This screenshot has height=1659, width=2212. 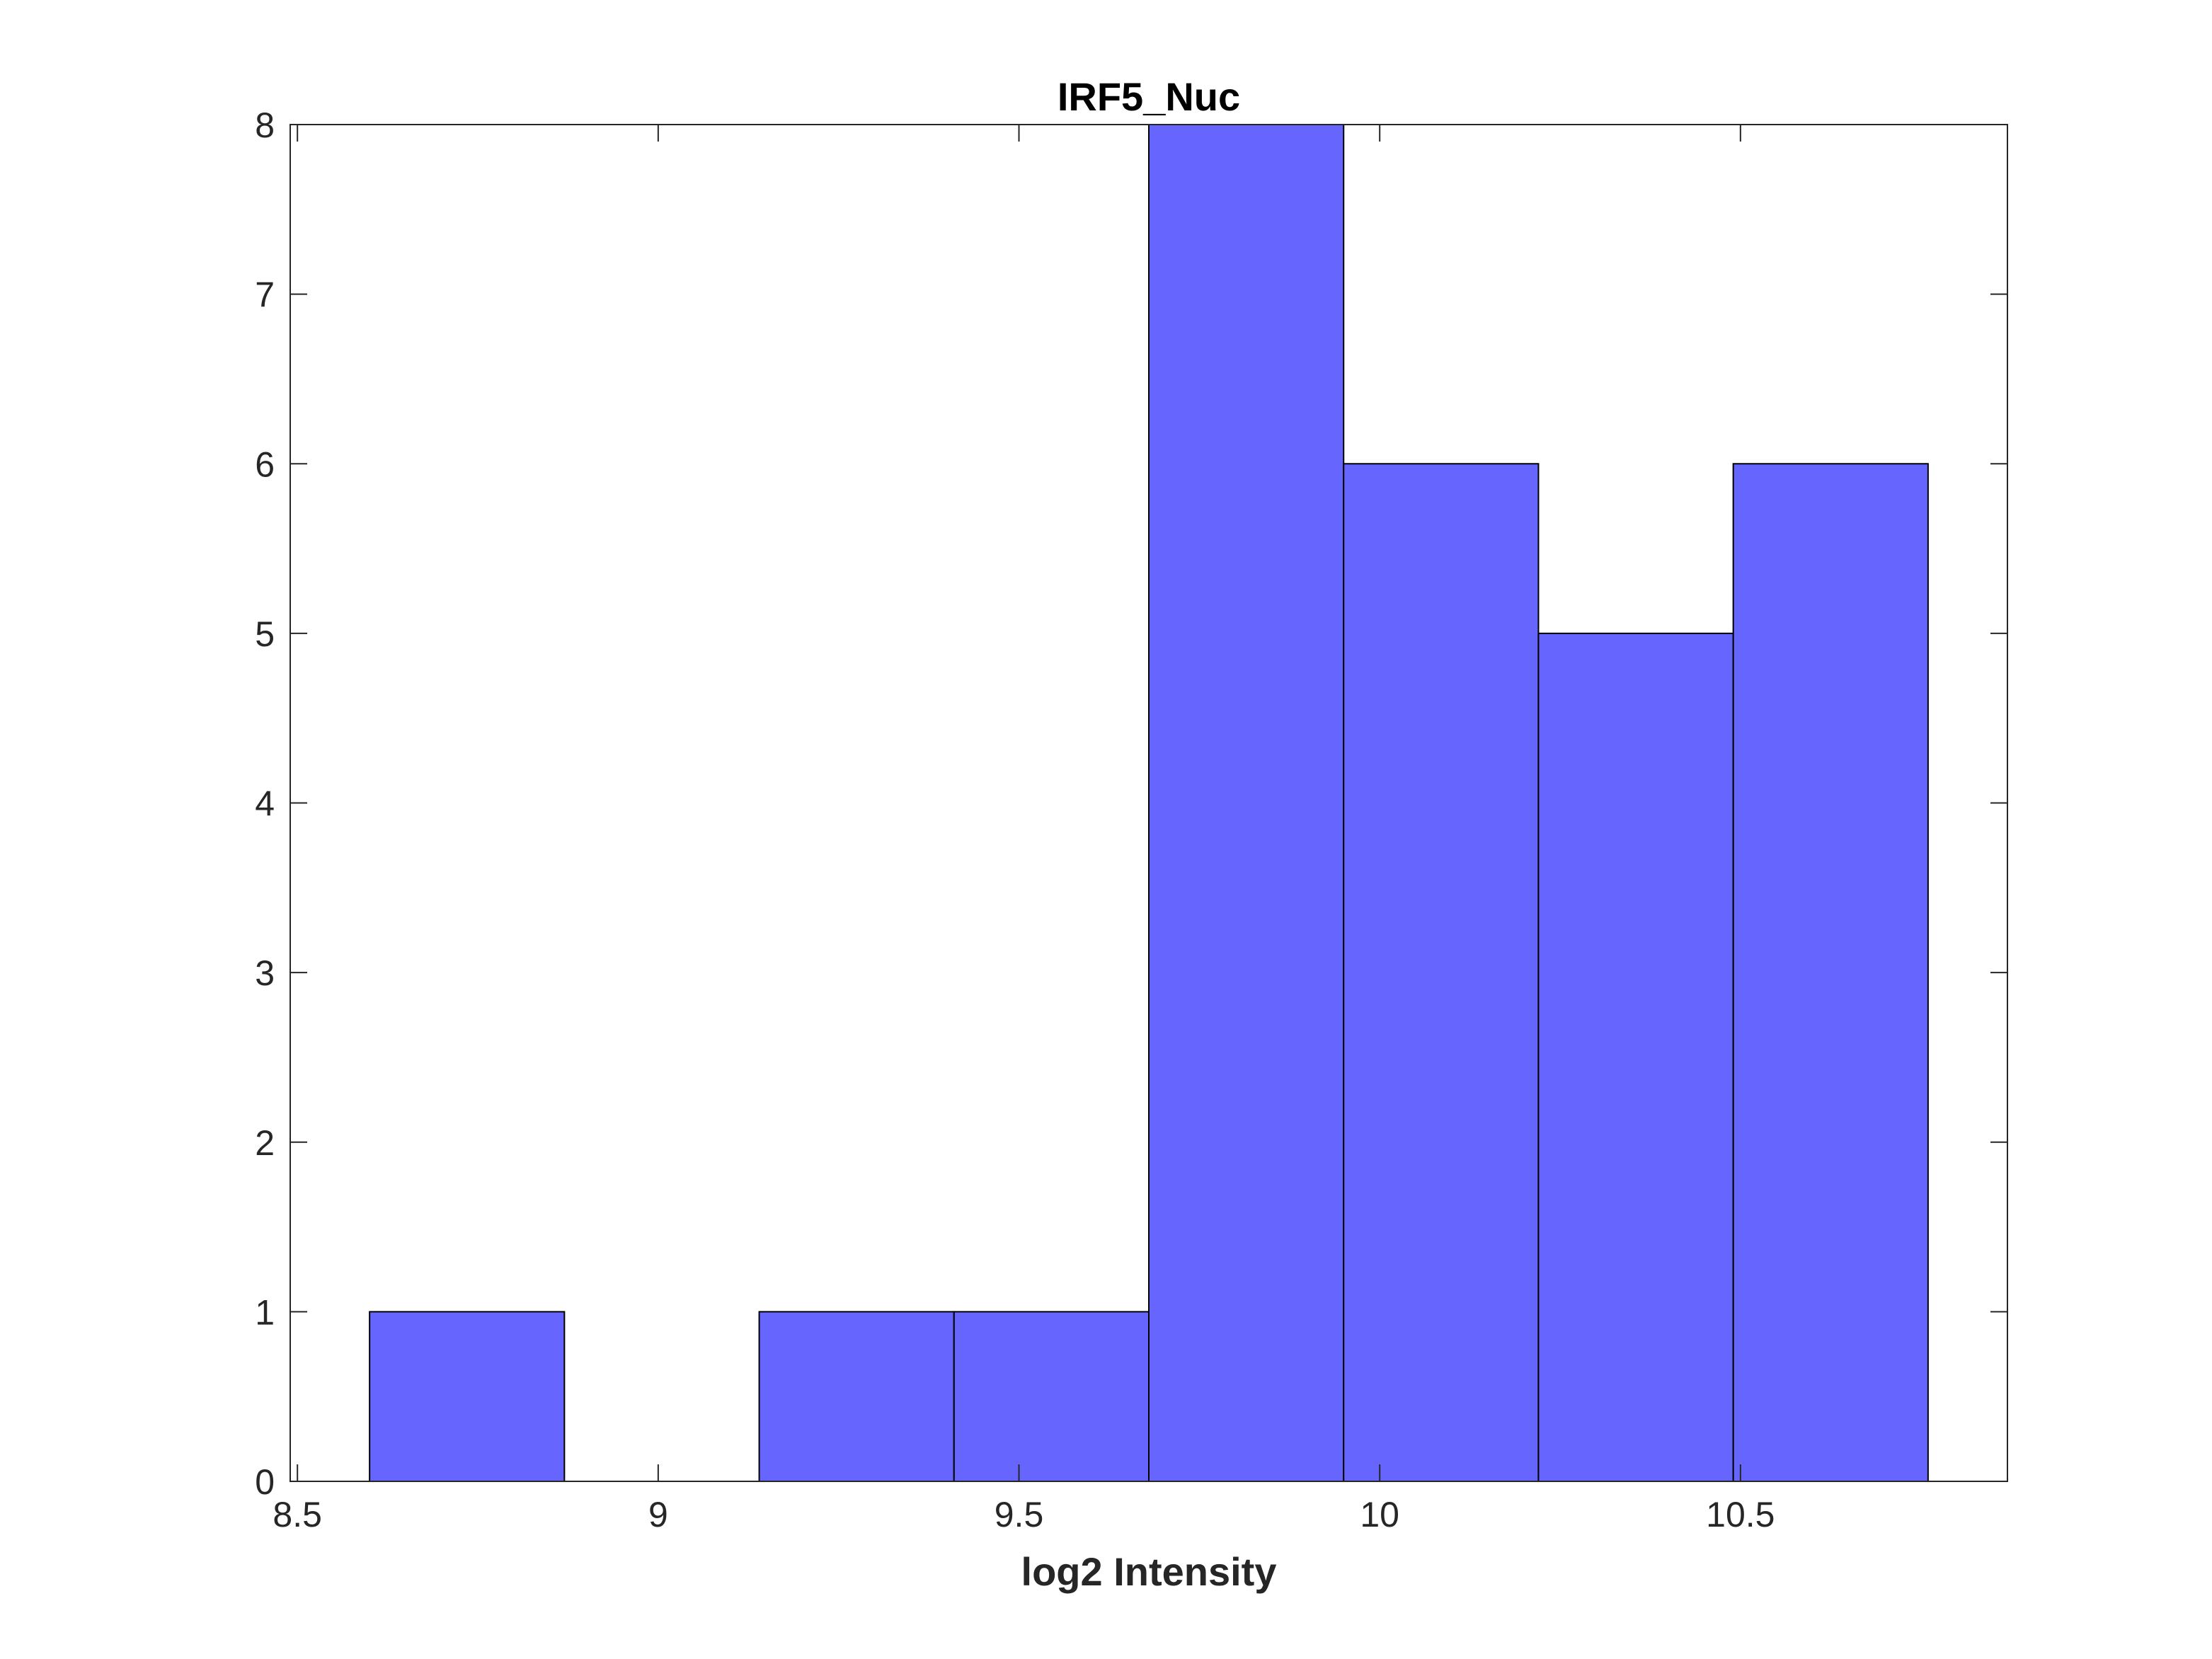 What do you see at coordinates (1019, 1514) in the screenshot?
I see `x-tick-label: 9.5` at bounding box center [1019, 1514].